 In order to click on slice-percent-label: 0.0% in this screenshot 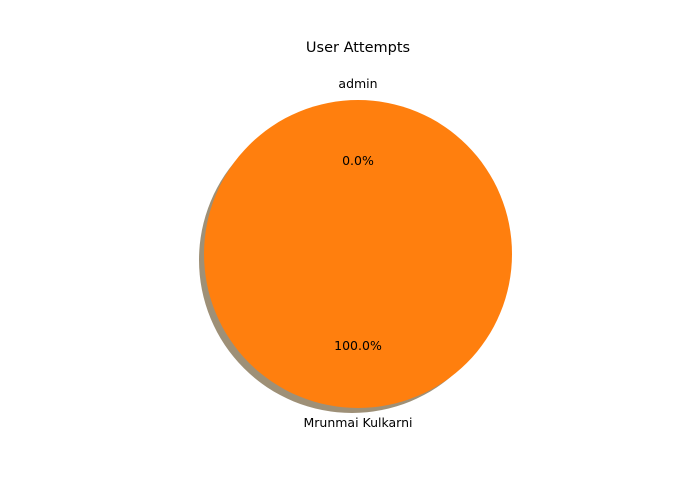, I will do `click(358, 160)`.